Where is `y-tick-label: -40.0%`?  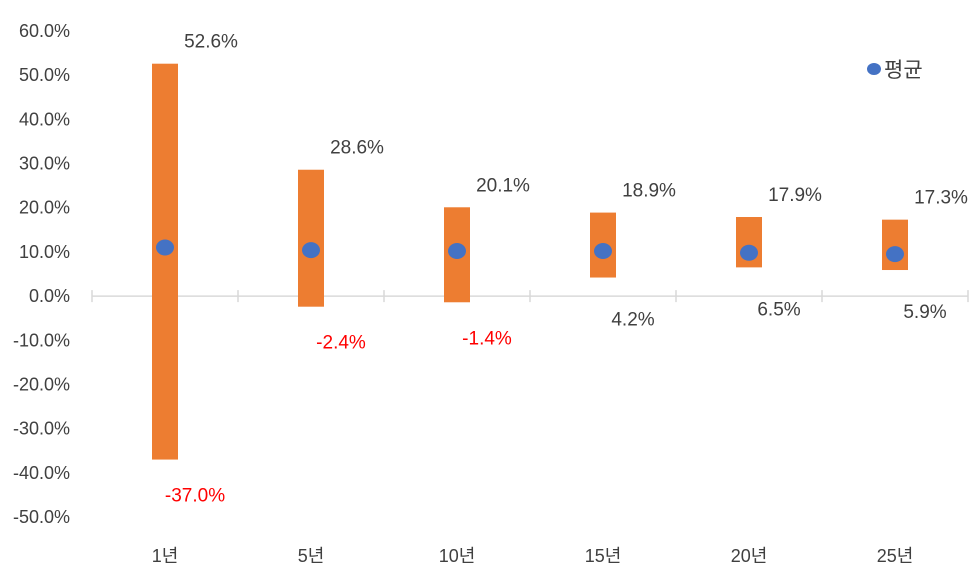 y-tick-label: -40.0% is located at coordinates (41, 473).